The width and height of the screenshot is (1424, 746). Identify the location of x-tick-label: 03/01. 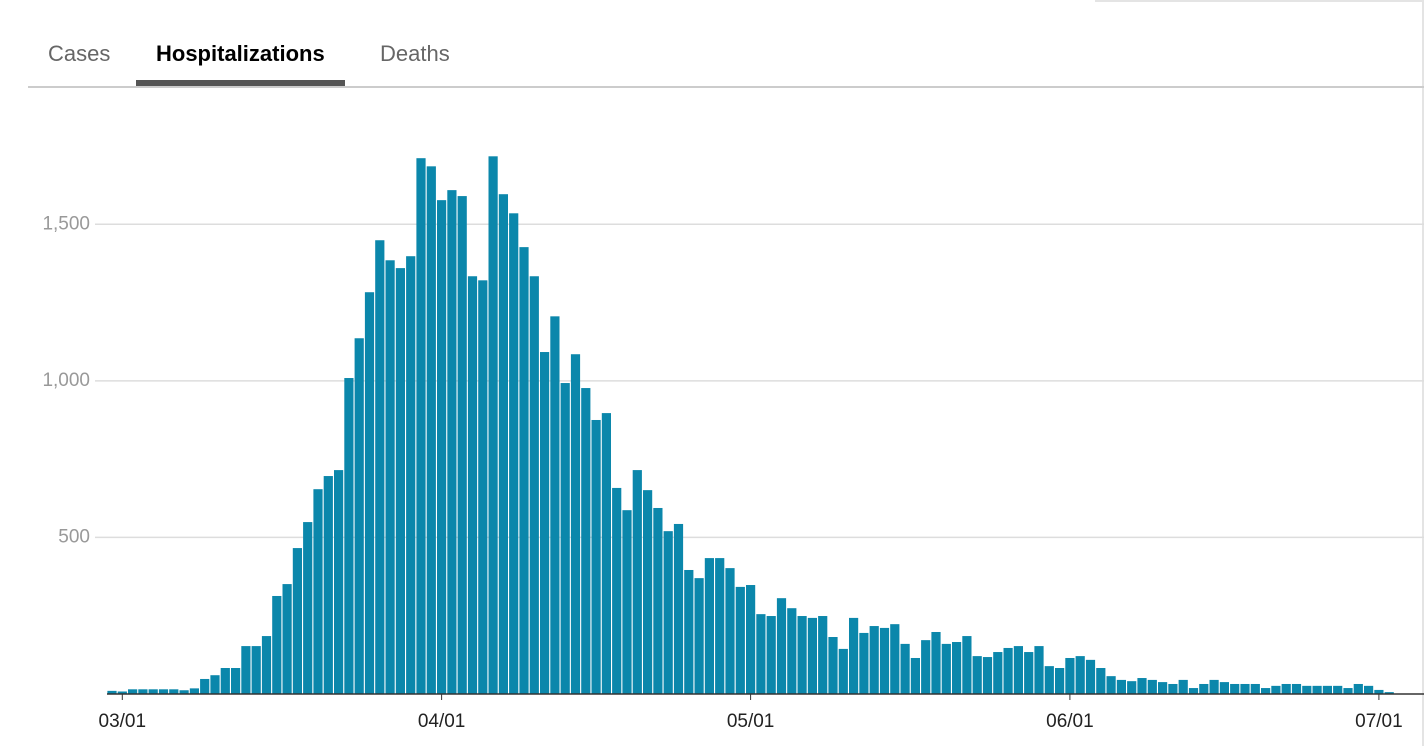
(123, 721).